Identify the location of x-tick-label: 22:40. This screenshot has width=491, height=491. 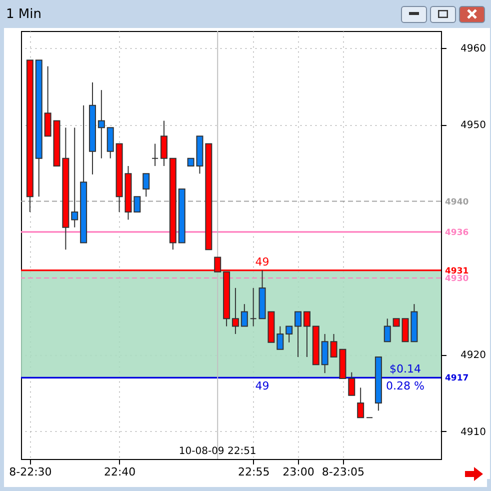
(120, 472).